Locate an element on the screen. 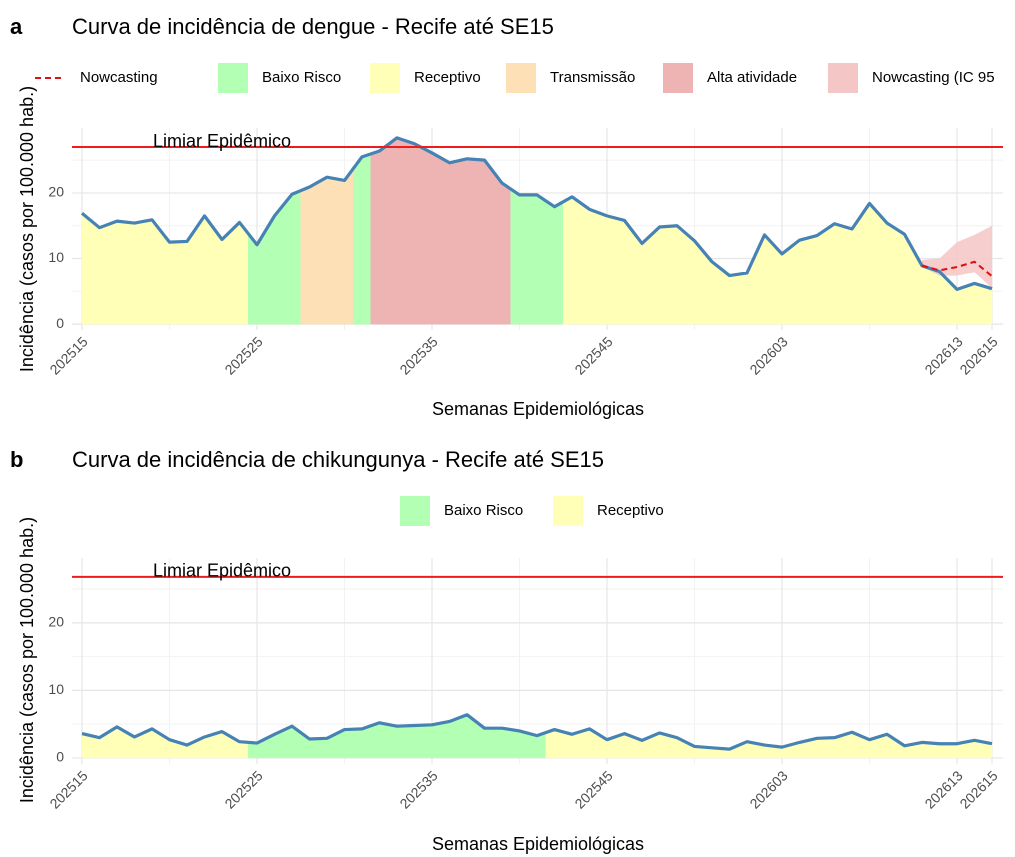  nowcast-line is located at coordinates (957, 268).